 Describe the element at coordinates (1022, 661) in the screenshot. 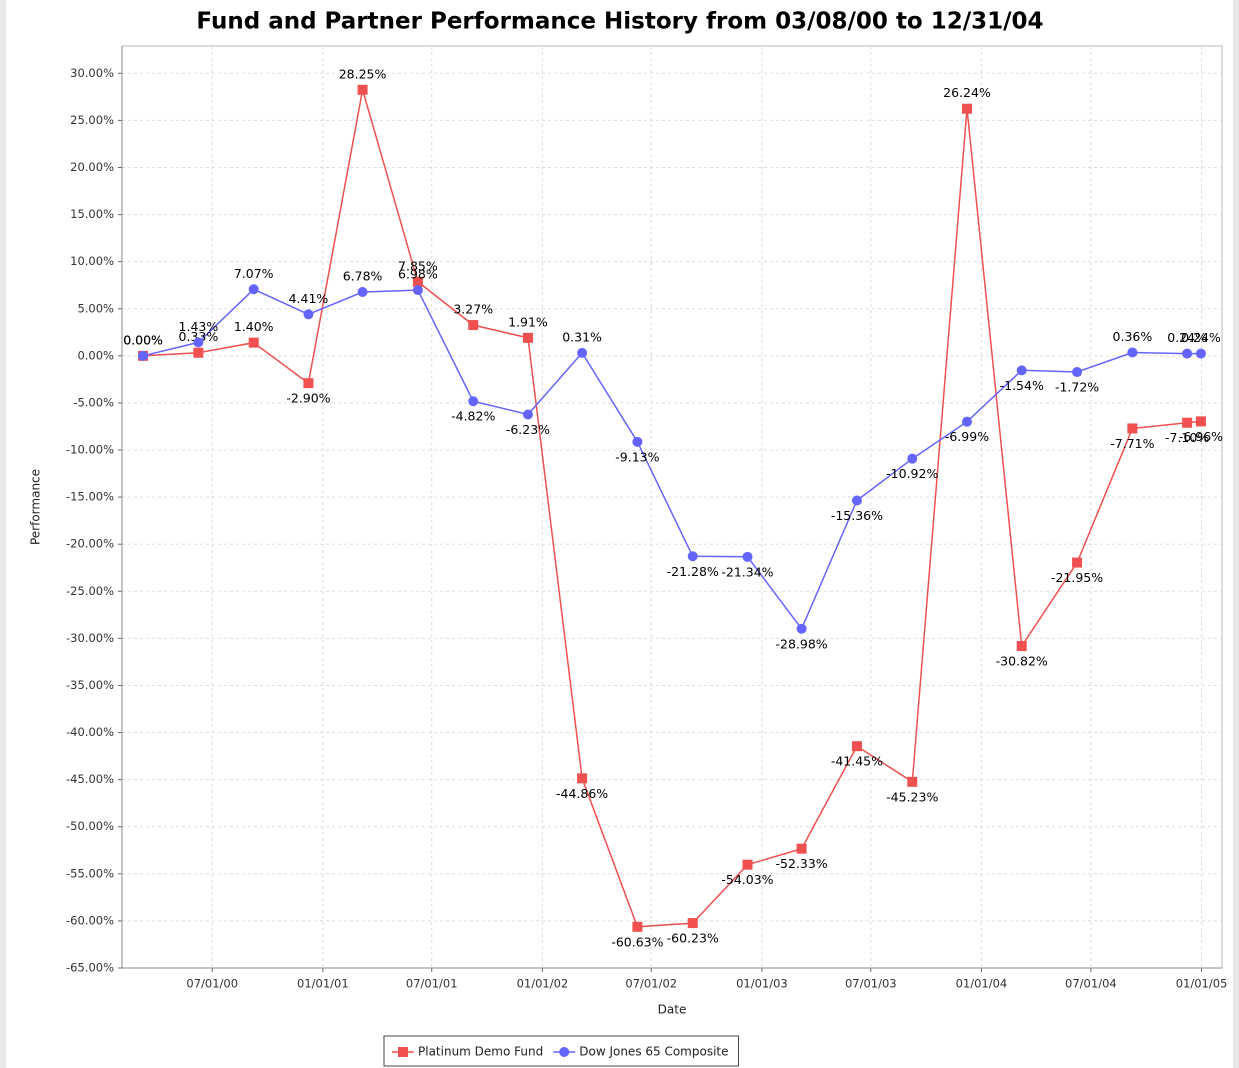

I see `data-label: -30.82%` at that location.